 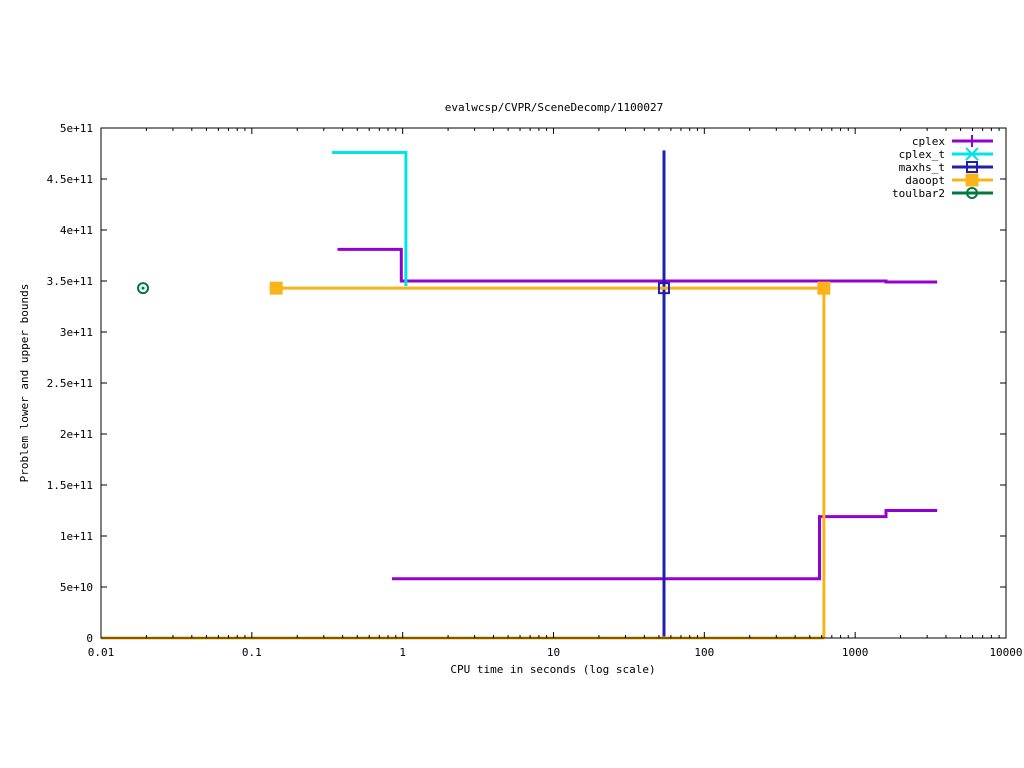 I want to click on y-tick-label: 4.5e+11, so click(x=70, y=179).